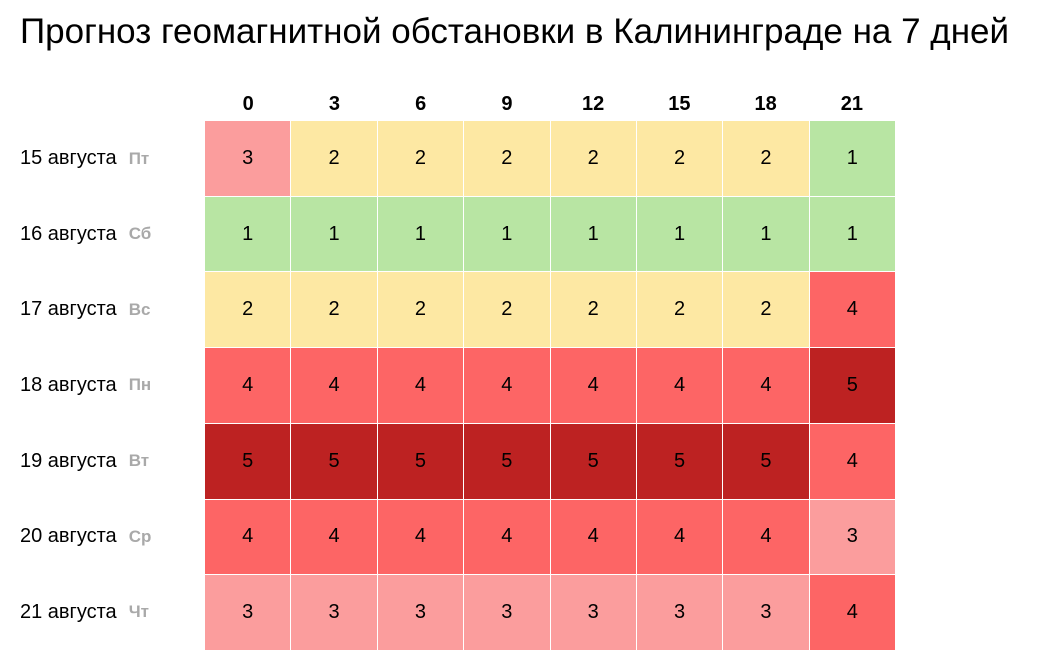 This screenshot has height=670, width=1048. I want to click on hour-header-3: 3, so click(334, 104).